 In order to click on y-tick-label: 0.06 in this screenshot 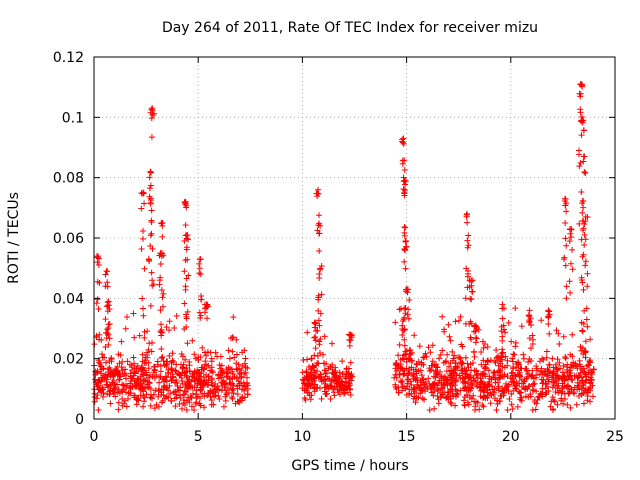, I will do `click(68, 239)`.